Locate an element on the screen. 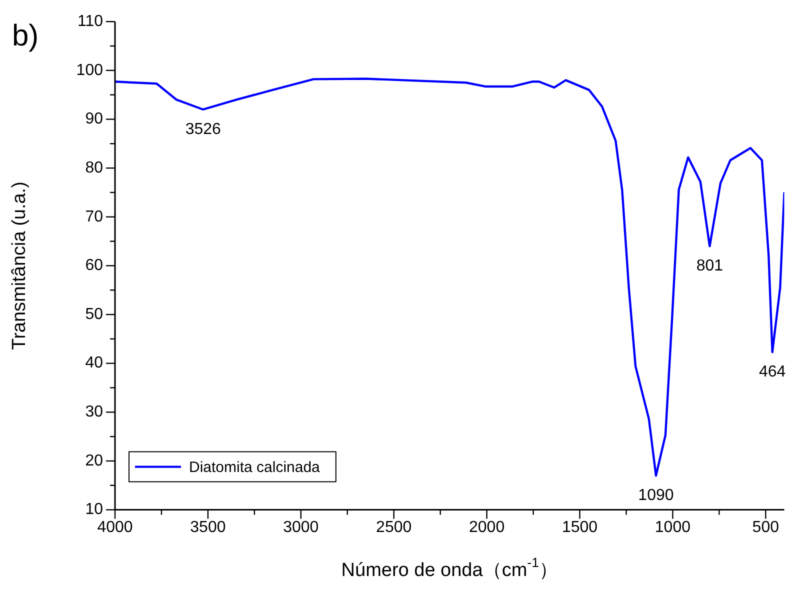 This screenshot has width=787, height=597. y-tick-label: 110 is located at coordinates (90, 21).